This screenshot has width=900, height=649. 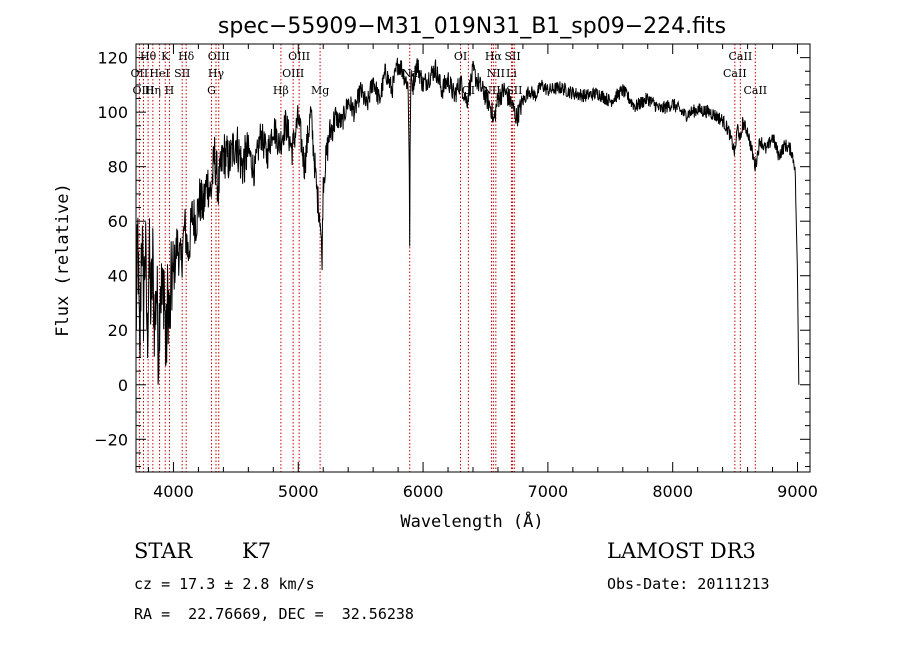 What do you see at coordinates (219, 56) in the screenshot?
I see `spectral-line-label-9: OIII` at bounding box center [219, 56].